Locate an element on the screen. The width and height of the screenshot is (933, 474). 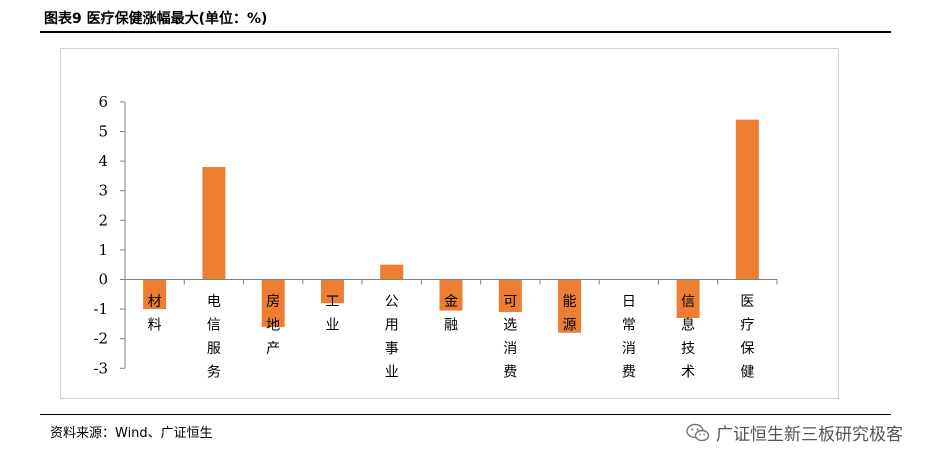
y-tick-label-2: 4 is located at coordinates (103, 161).